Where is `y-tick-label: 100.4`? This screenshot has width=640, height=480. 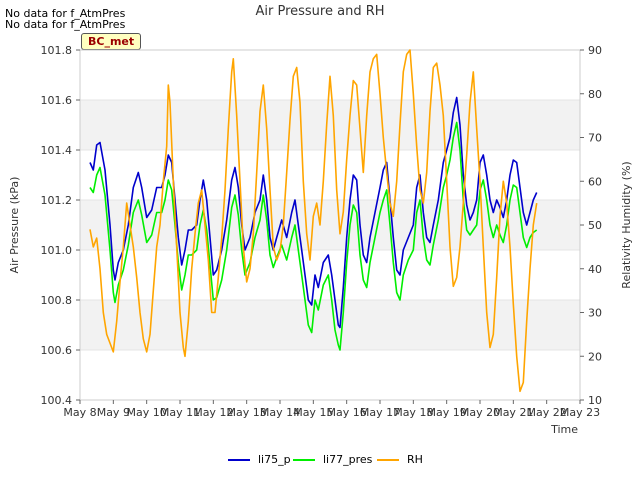 y-tick-label: 100.4 is located at coordinates (57, 400).